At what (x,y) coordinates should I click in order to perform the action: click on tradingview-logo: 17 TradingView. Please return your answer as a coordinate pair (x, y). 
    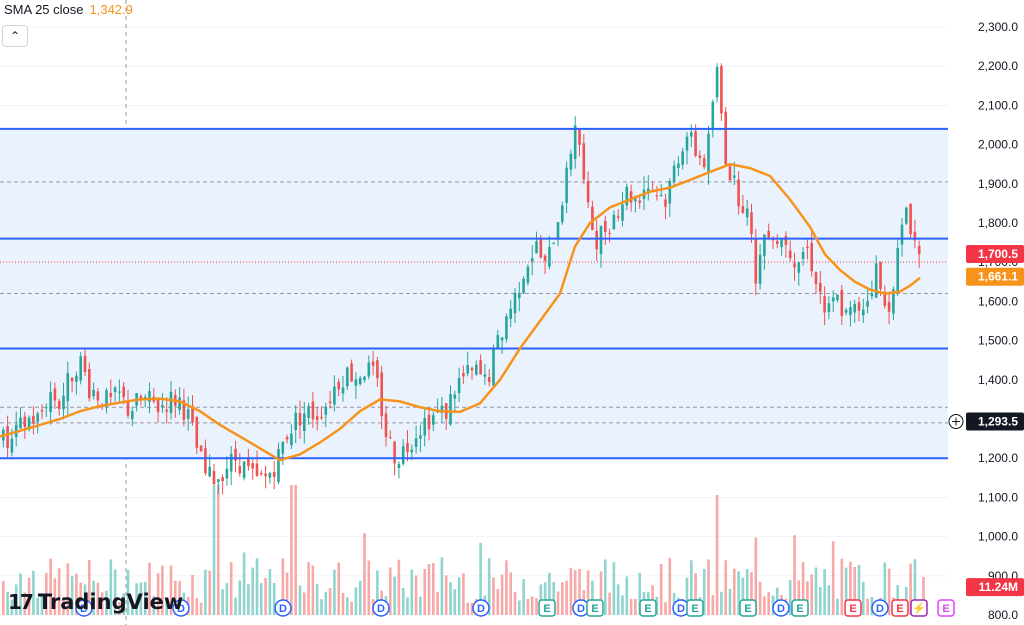
    Looking at the image, I should click on (95, 602).